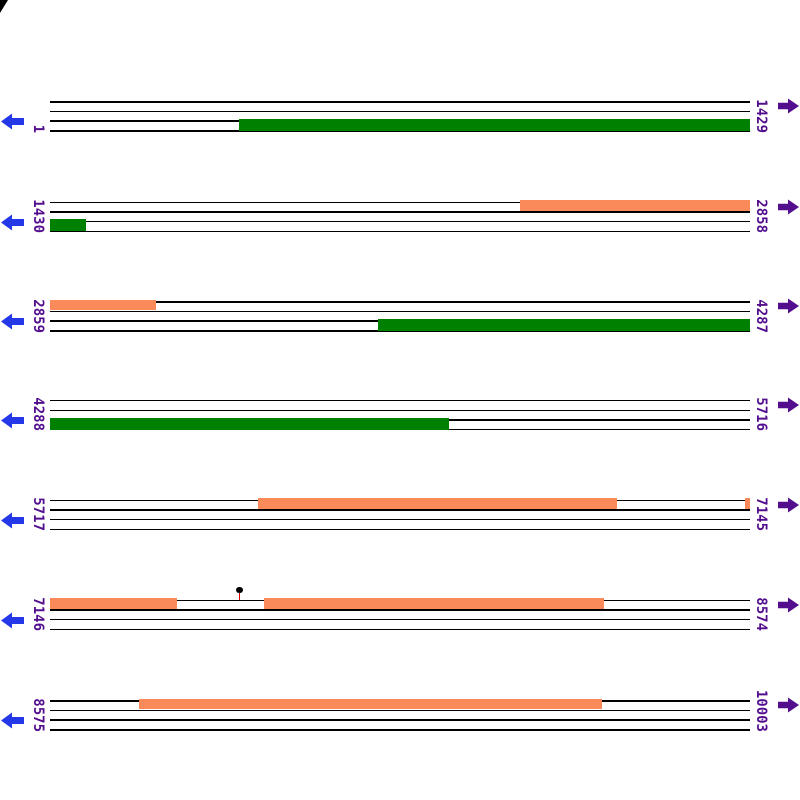 This screenshot has height=800, width=800. Describe the element at coordinates (38, 514) in the screenshot. I see `start-coordinate-label: 5717` at that location.